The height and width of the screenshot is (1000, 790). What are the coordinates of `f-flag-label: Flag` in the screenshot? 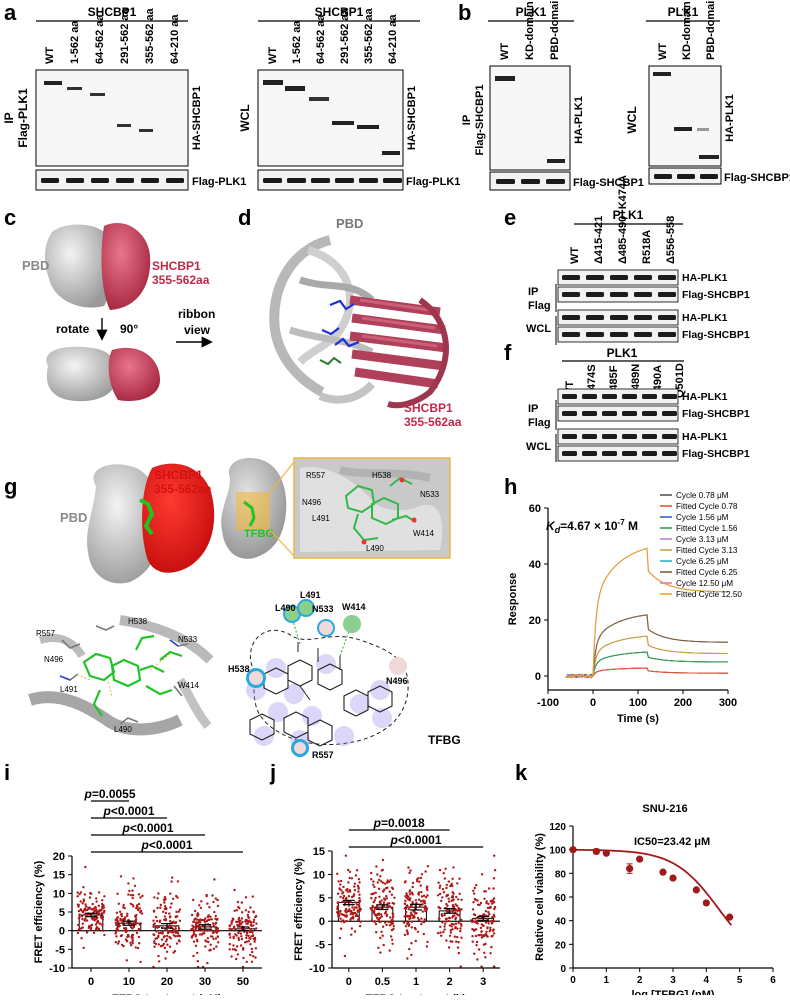 It's located at (539, 423).